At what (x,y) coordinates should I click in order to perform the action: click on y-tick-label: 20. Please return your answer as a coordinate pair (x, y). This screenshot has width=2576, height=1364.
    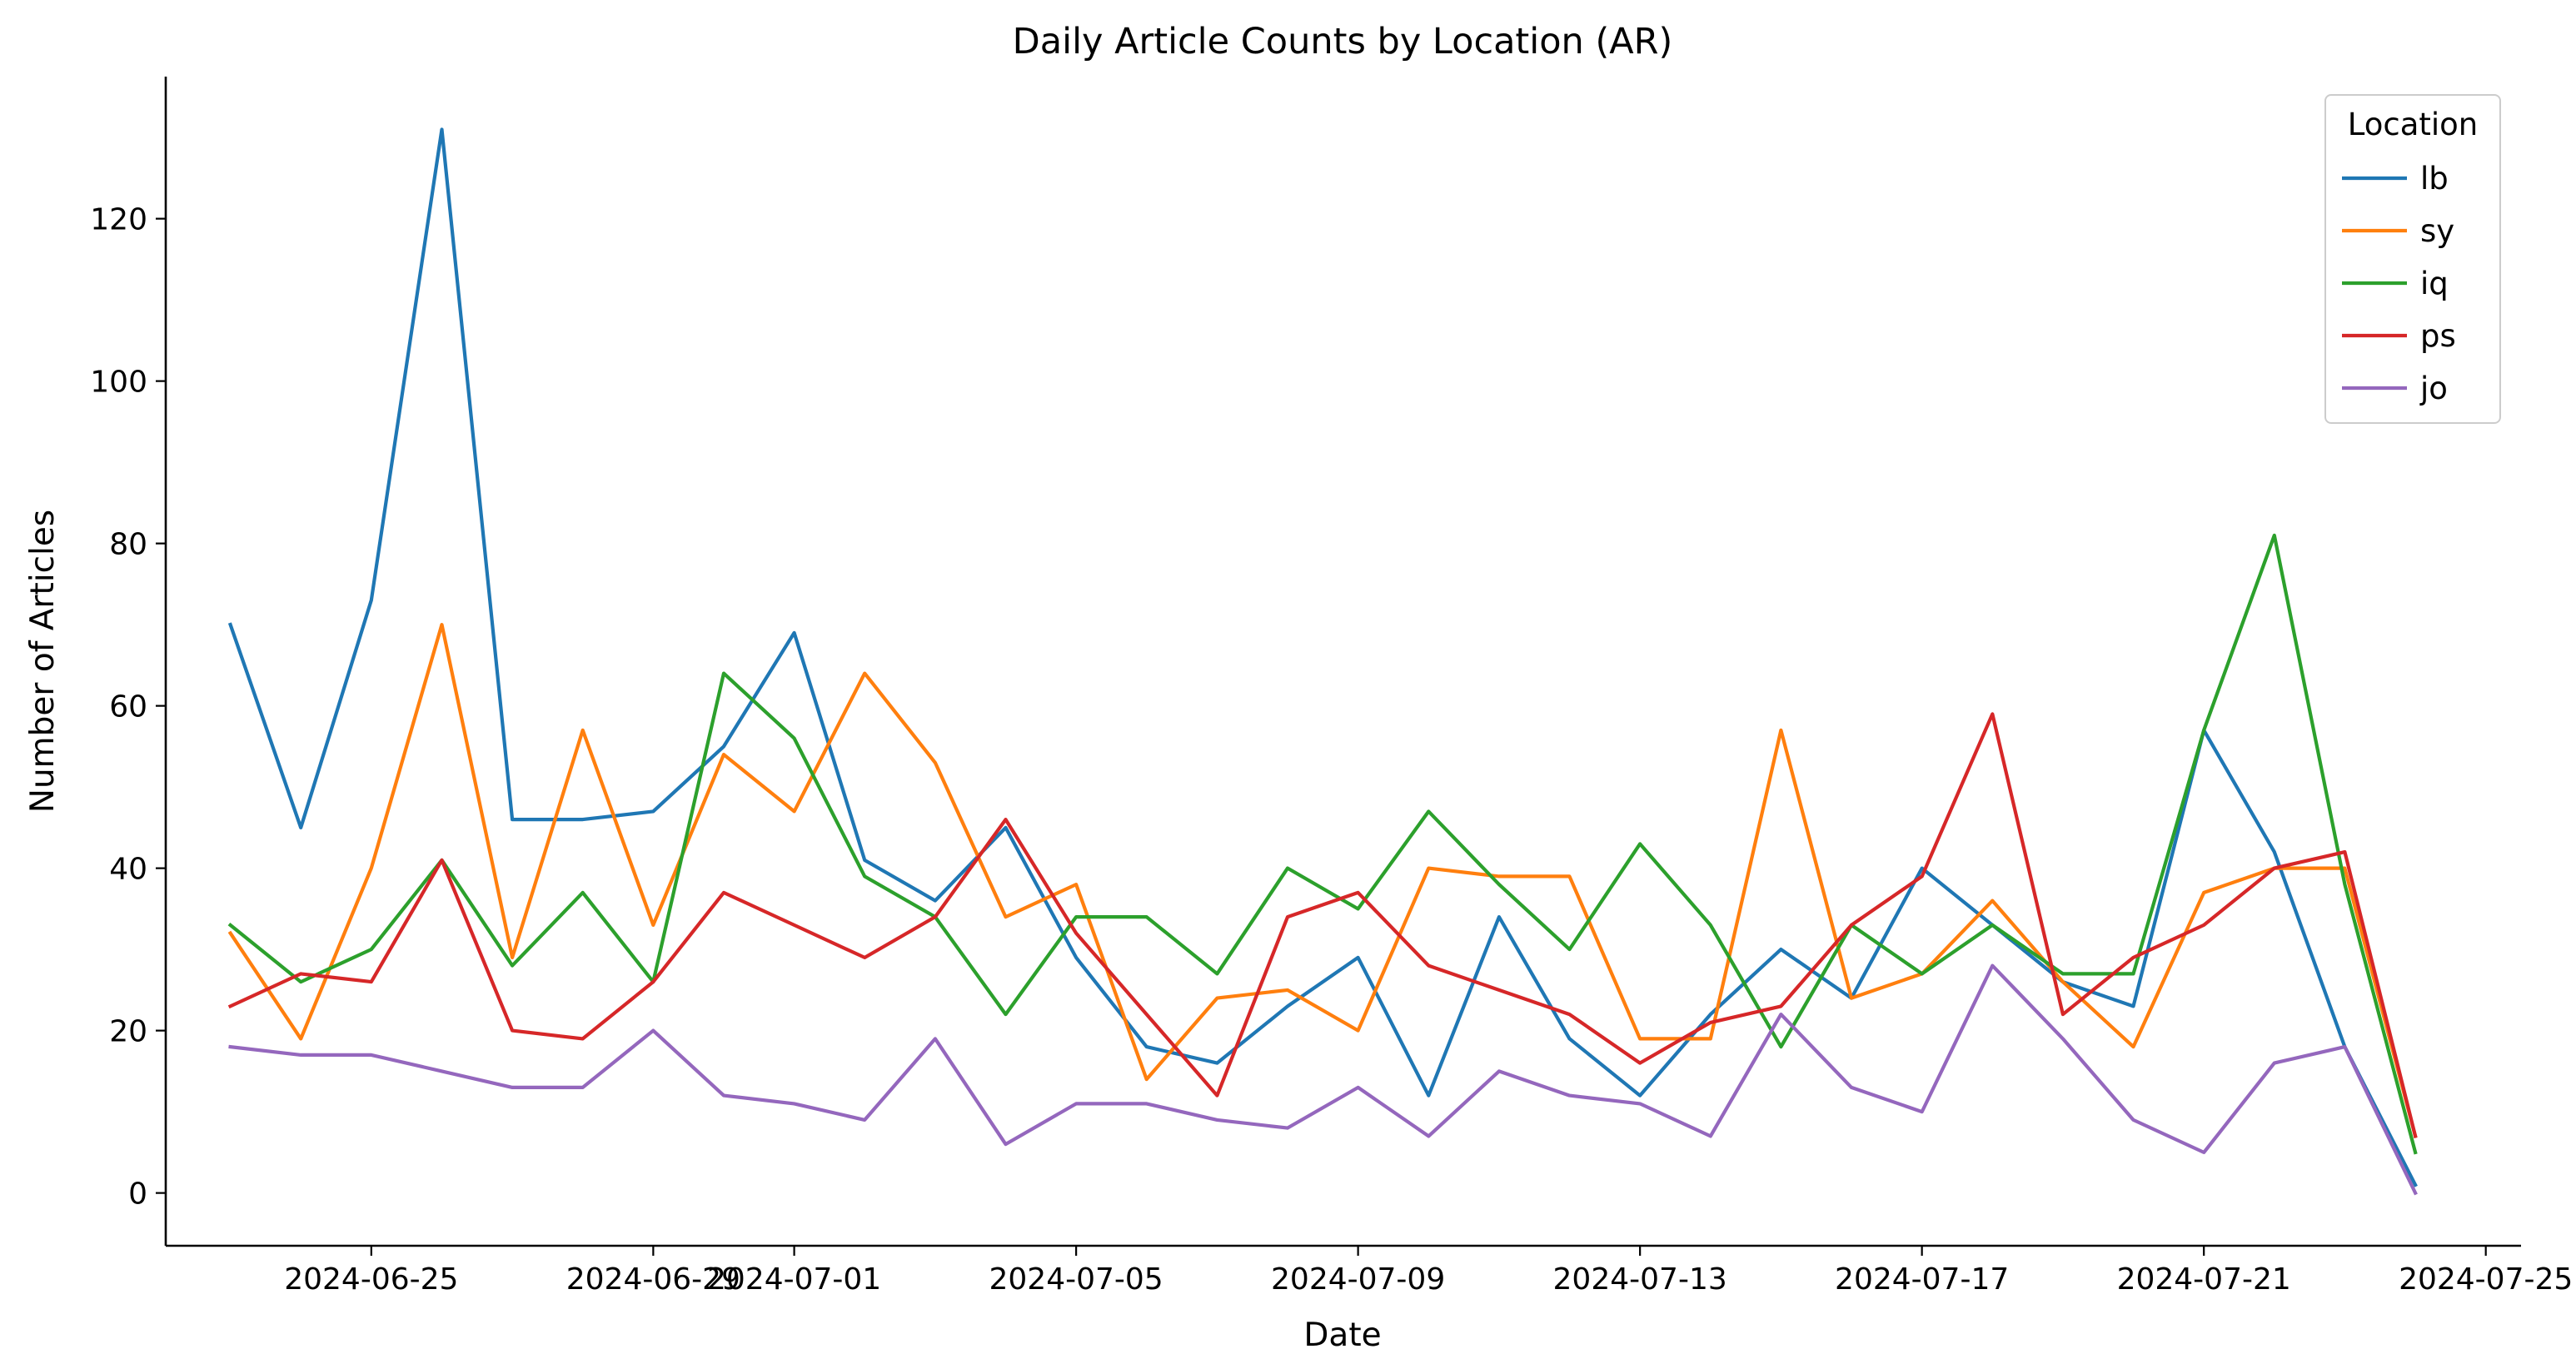
    Looking at the image, I should click on (128, 1032).